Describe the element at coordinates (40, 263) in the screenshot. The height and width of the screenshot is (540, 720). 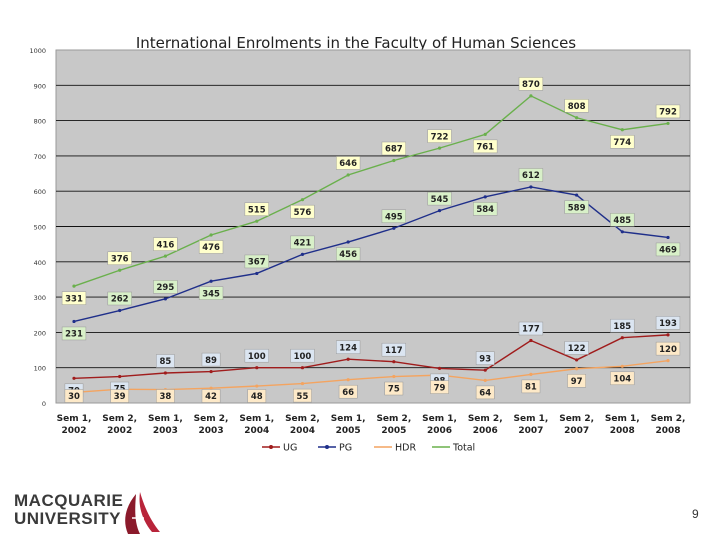
I see `y-tick-label: 400` at that location.